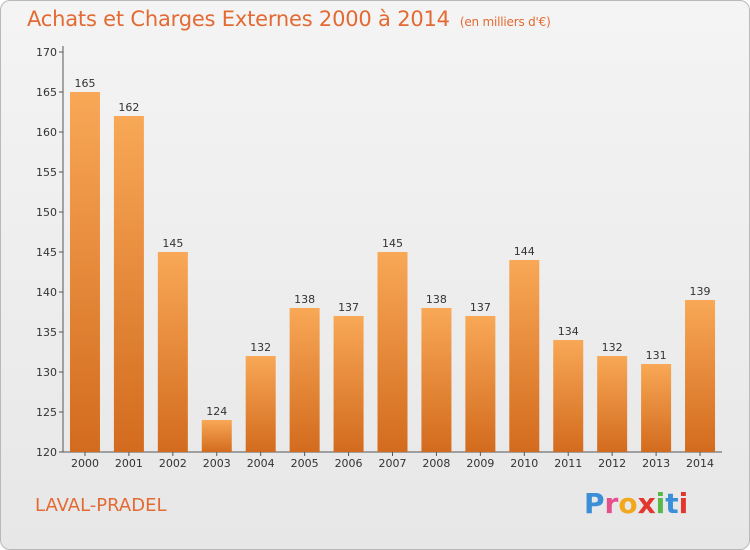 The image size is (750, 550). Describe the element at coordinates (46, 252) in the screenshot. I see `y-tick-label: 145` at that location.